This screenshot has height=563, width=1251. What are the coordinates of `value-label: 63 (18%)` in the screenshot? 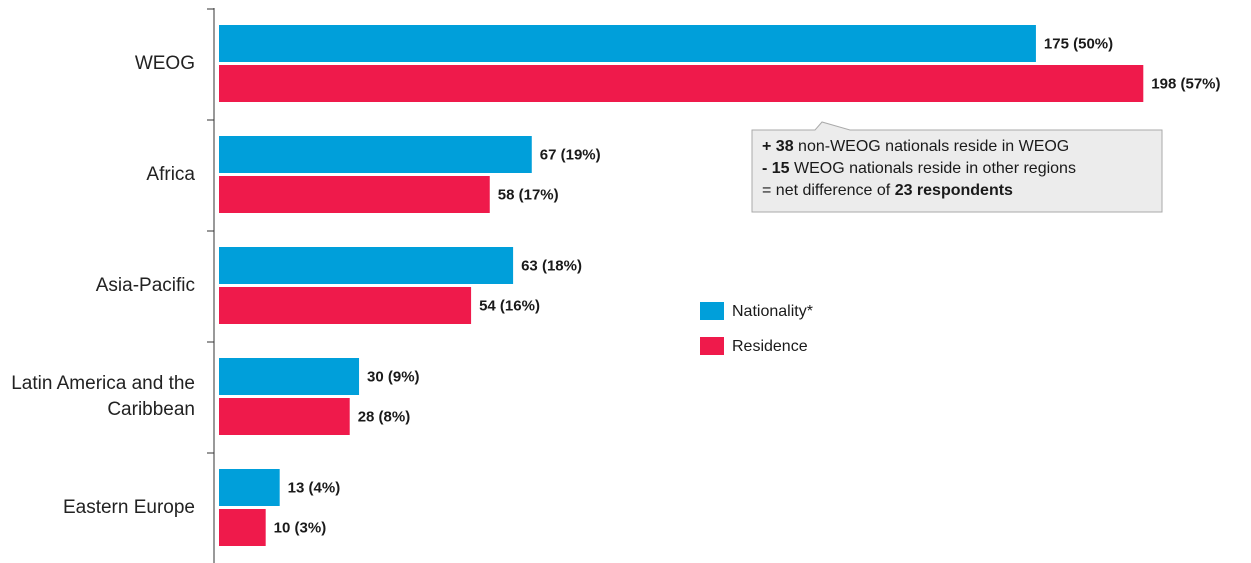 It's located at (551, 265).